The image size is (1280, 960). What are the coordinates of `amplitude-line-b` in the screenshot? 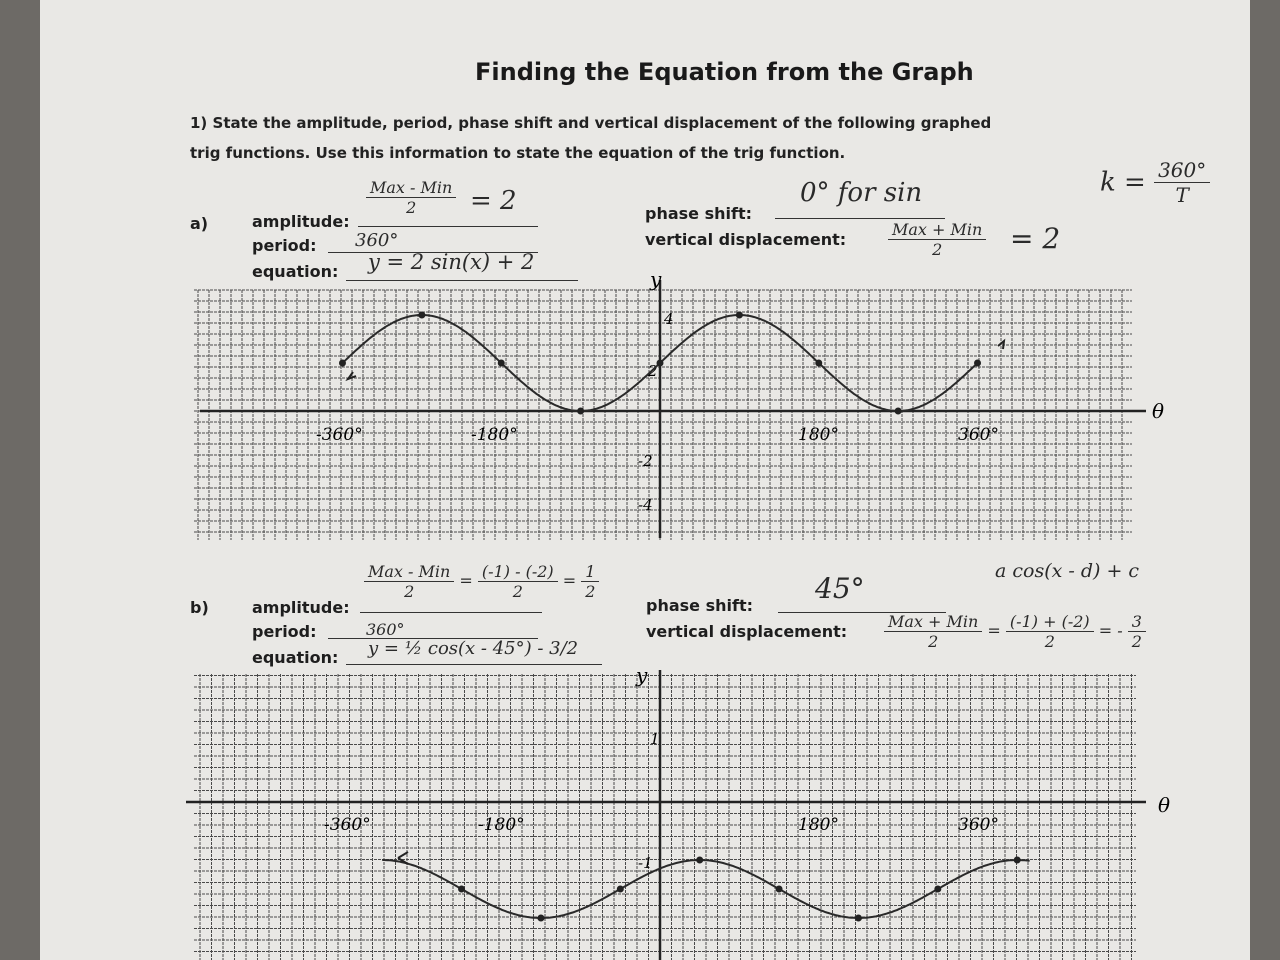 It's located at (451, 612).